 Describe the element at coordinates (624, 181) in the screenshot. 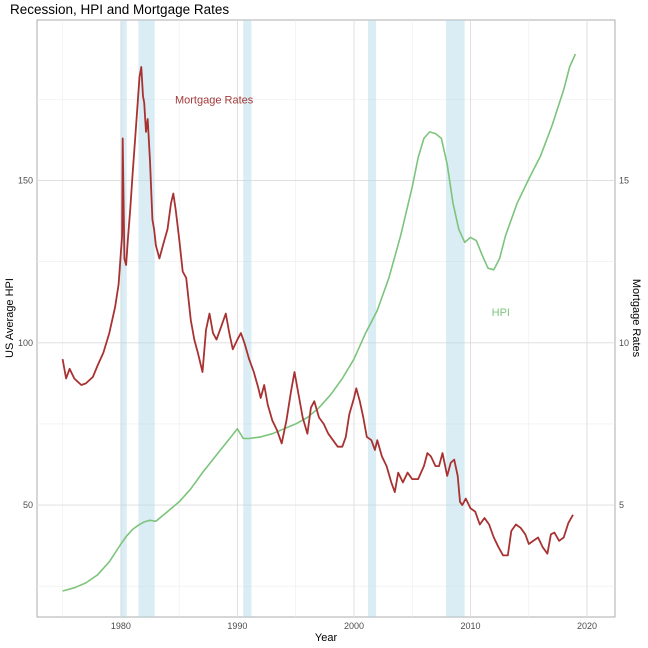

I see `y2-tick-label: 15` at that location.